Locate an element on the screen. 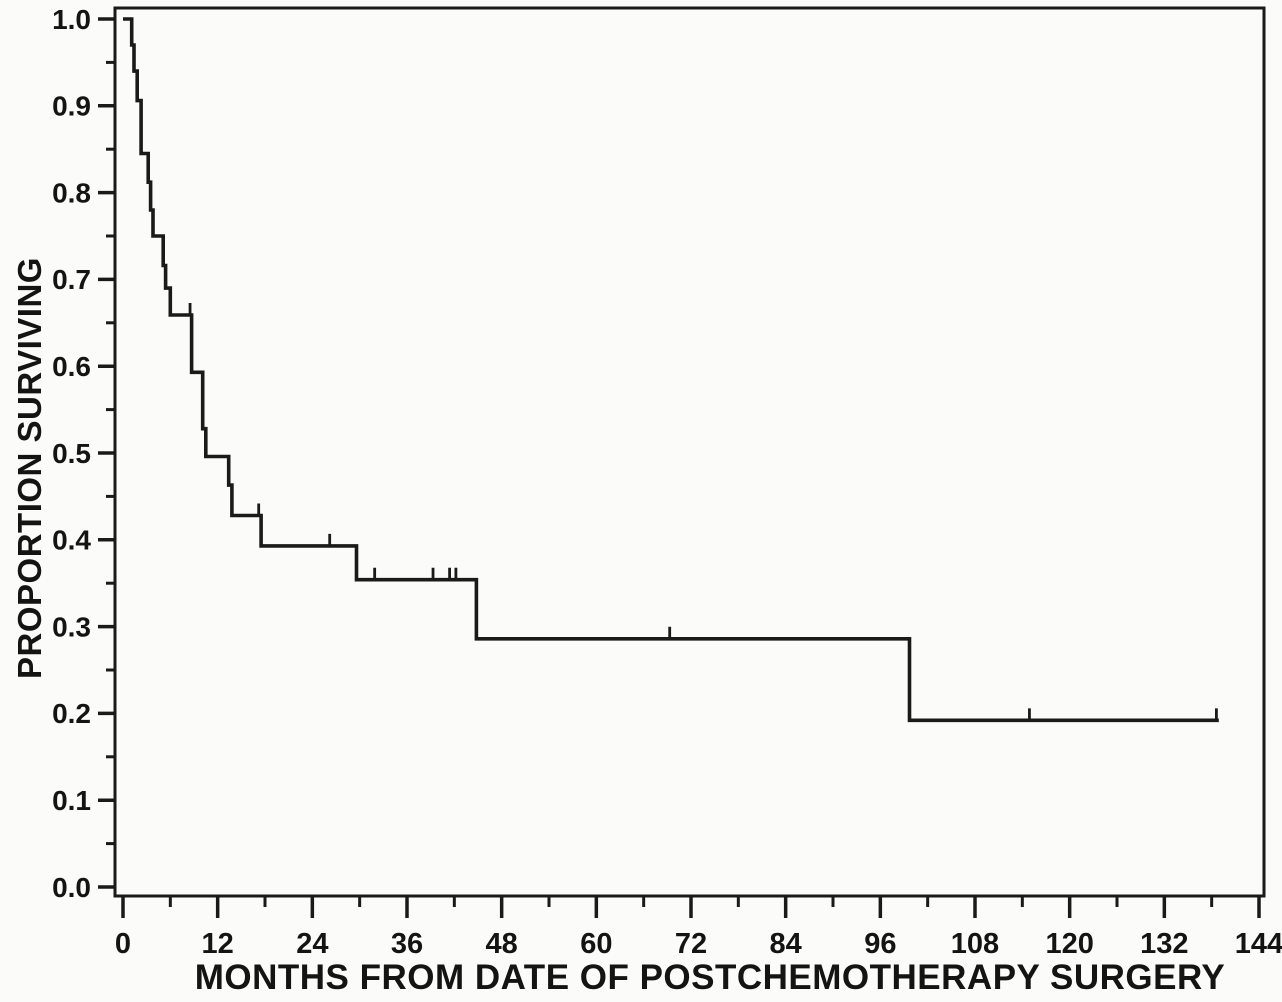 The image size is (1282, 1002). x-tick-label: 132 is located at coordinates (1164, 944).